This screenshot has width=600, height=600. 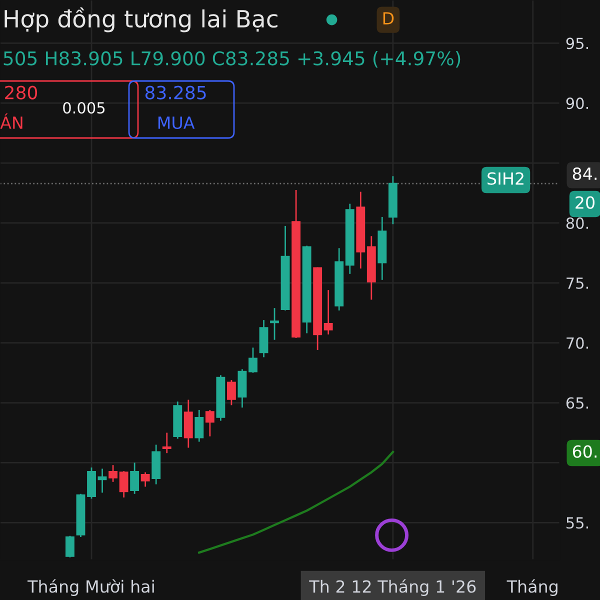 I want to click on line-series, so click(x=296, y=502).